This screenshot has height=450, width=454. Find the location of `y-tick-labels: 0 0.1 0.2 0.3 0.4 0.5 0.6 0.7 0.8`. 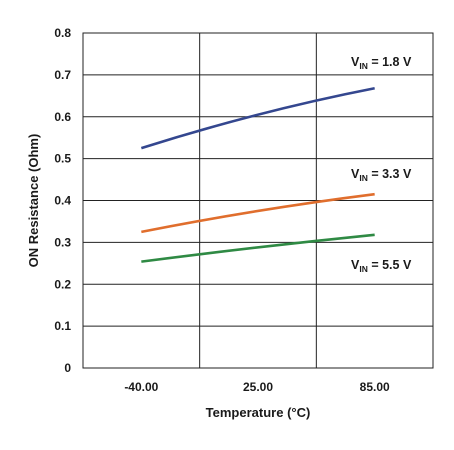

y-tick-labels: 0 0.1 0.2 0.3 0.4 0.5 0.6 0.7 0.8 is located at coordinates (62, 200).